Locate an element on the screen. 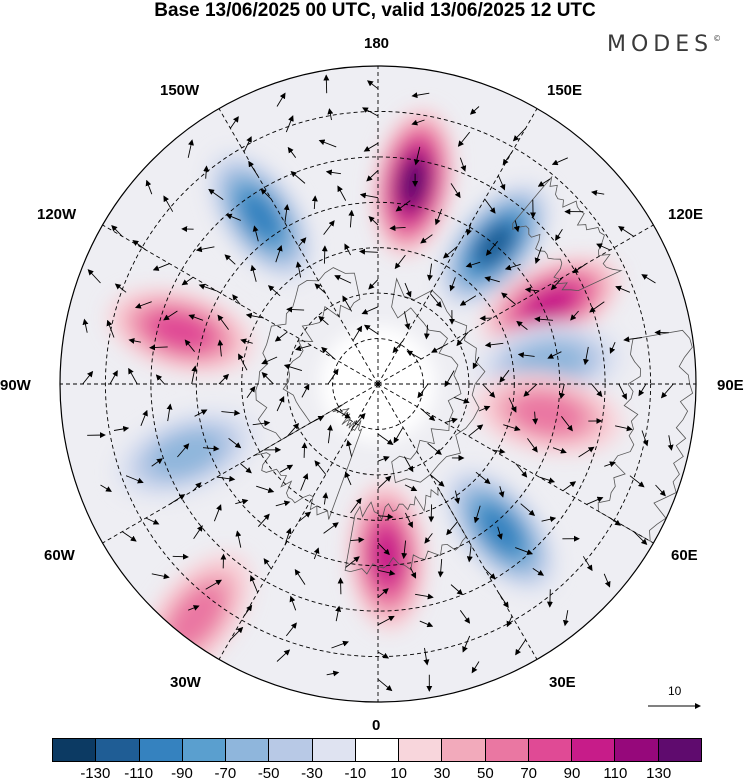 Image resolution: width=750 pixels, height=783 pixels. lon-label-120e: 120E is located at coordinates (686, 214).